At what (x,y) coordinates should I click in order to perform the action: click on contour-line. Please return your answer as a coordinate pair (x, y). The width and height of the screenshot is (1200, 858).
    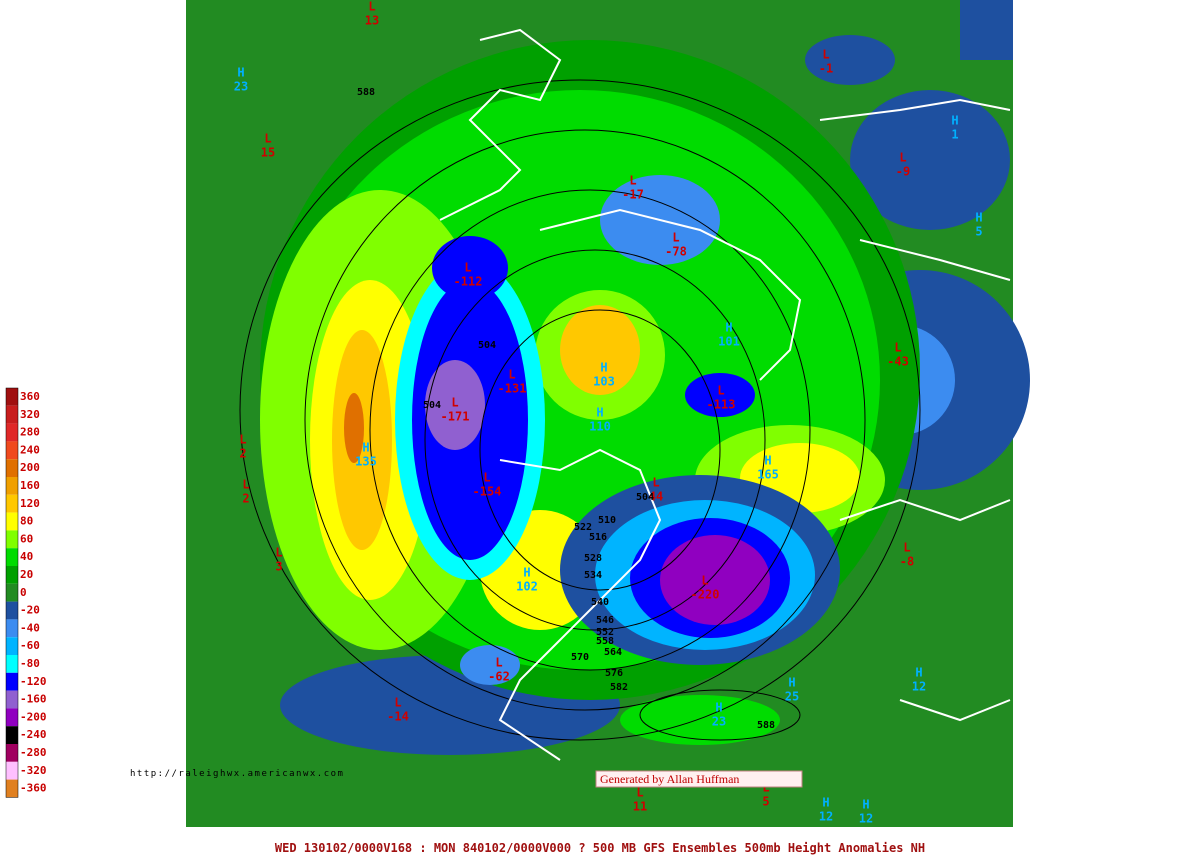
    Looking at the image, I should click on (595, 440).